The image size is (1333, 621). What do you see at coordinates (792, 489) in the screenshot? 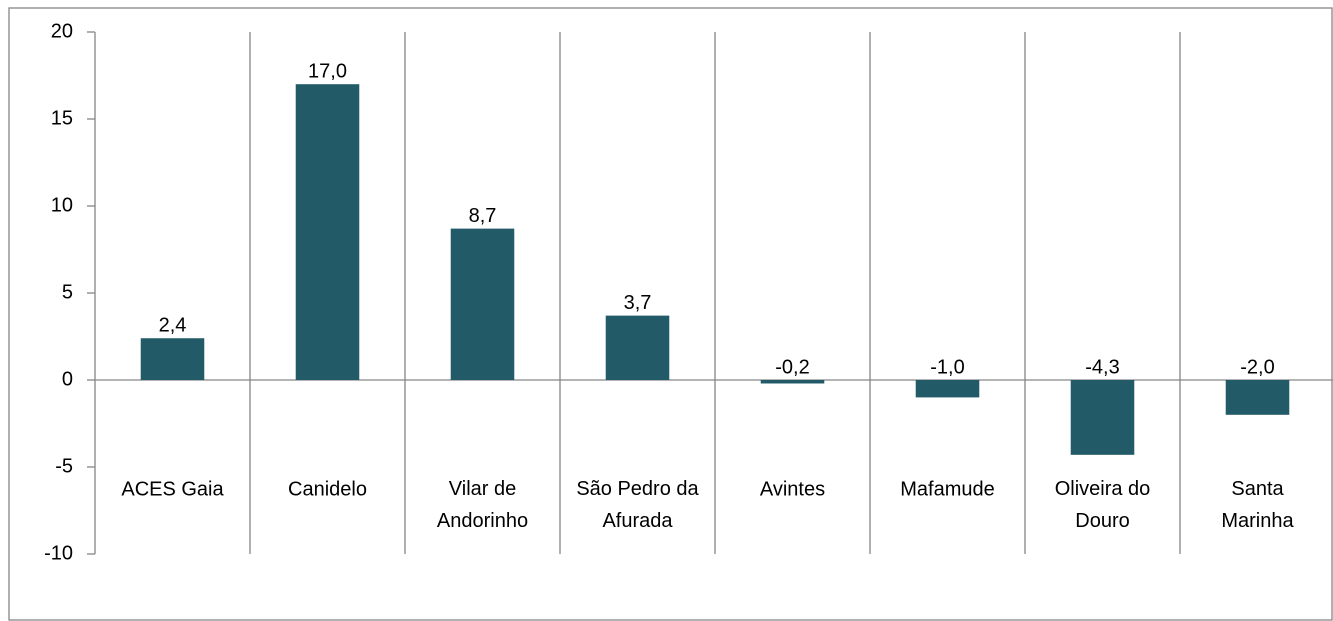
I see `x-tick-label: Avintes` at bounding box center [792, 489].